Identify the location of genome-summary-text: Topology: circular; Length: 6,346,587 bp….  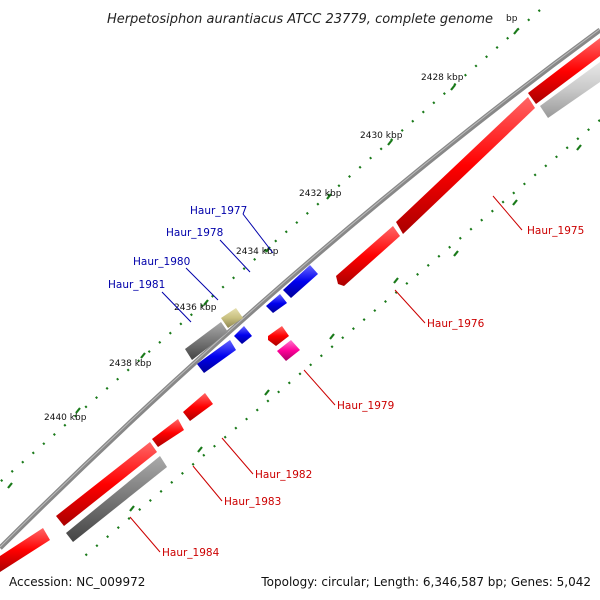
(425, 582).